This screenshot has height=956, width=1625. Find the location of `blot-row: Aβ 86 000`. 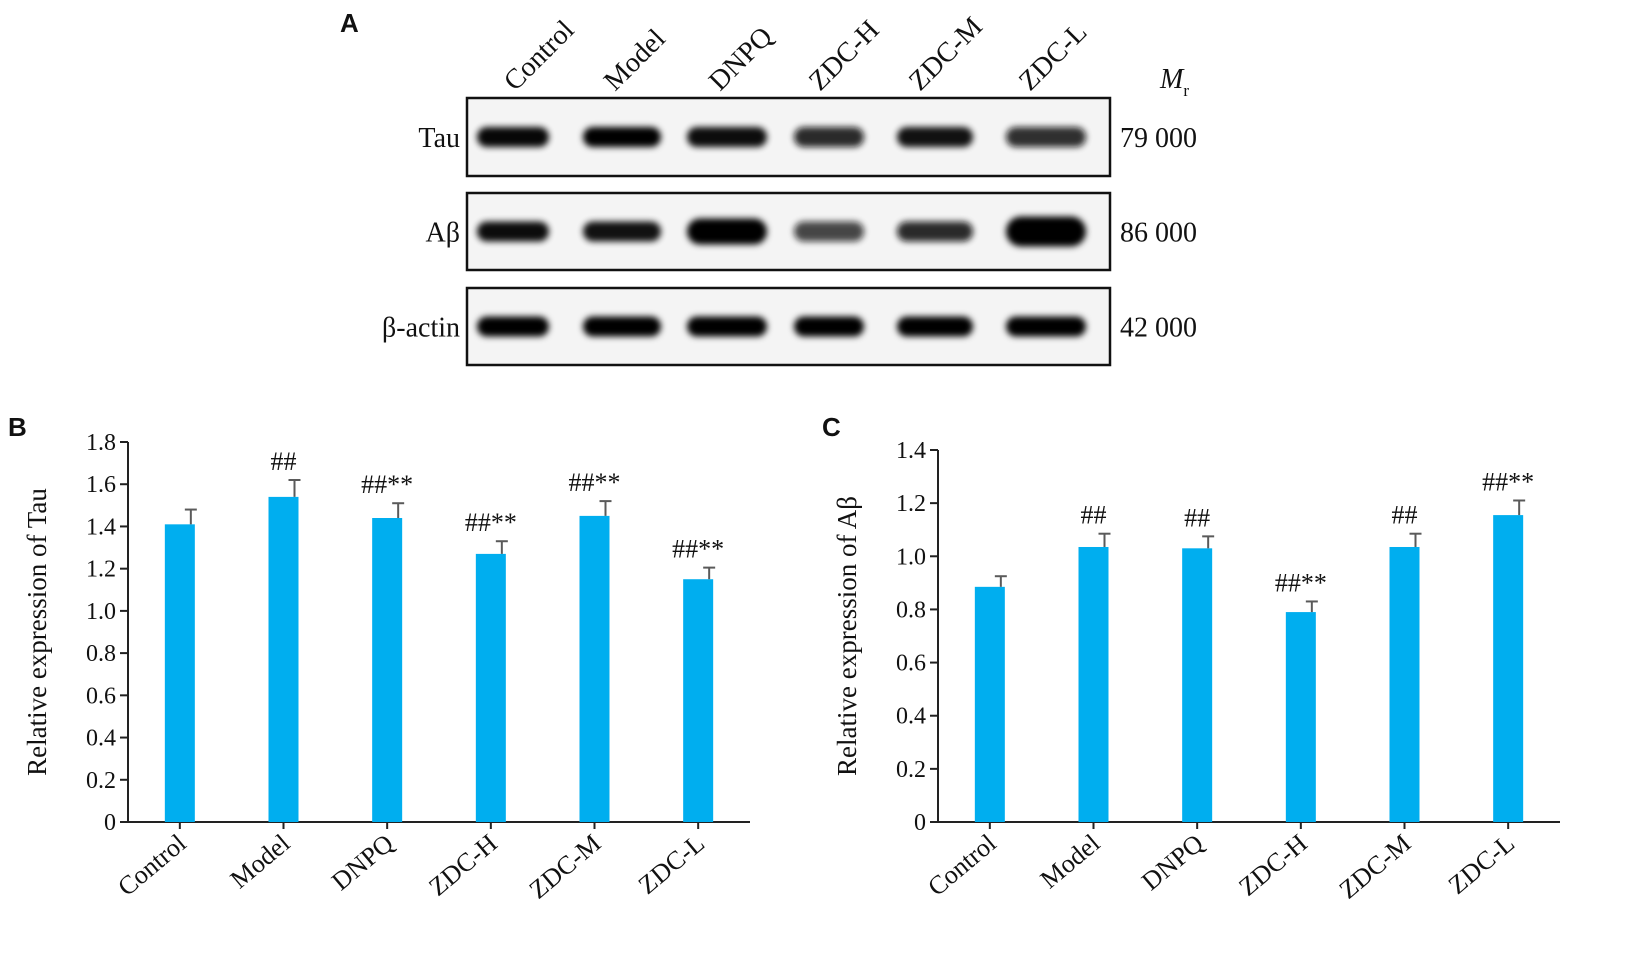

blot-row: Aβ 86 000 is located at coordinates (811, 231).